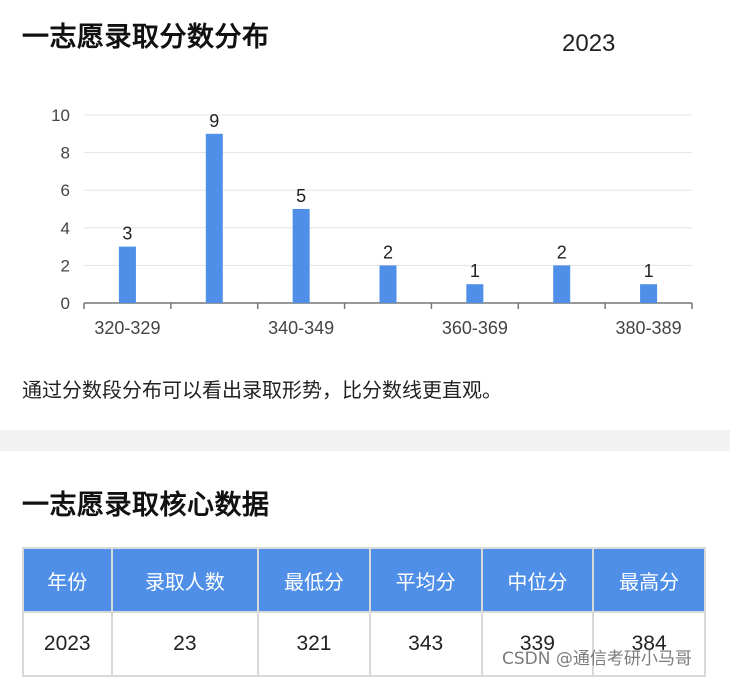  I want to click on data-label: 9, so click(214, 121).